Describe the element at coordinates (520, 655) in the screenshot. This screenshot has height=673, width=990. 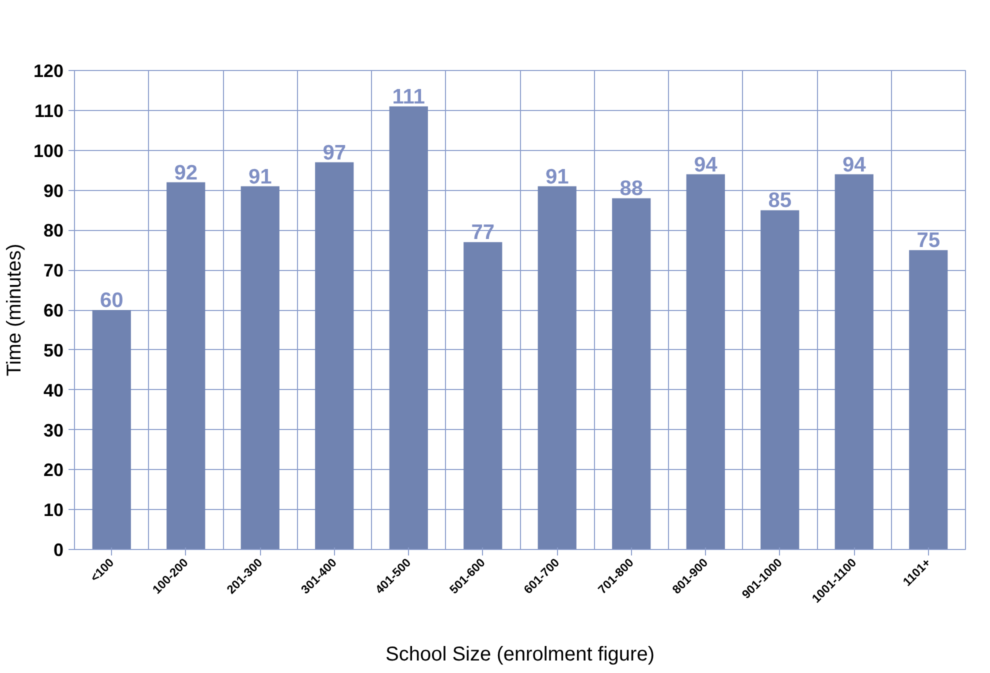
I see `x-axis-title: School Size (enrolment figure)` at that location.